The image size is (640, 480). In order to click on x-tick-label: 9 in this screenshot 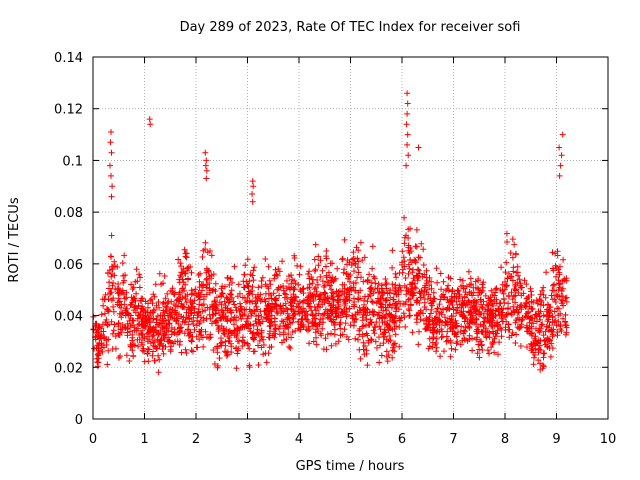, I will do `click(556, 439)`.